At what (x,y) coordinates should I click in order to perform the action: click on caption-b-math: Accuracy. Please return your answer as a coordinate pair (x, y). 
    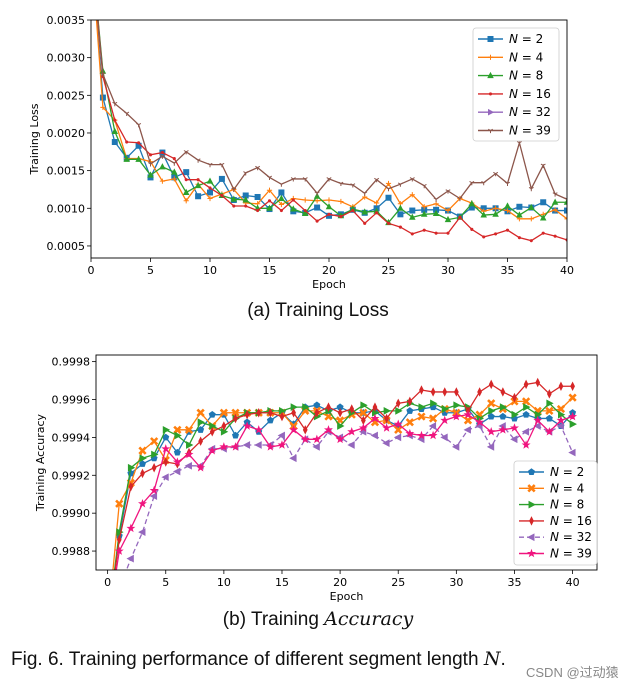
    Looking at the image, I should click on (369, 619).